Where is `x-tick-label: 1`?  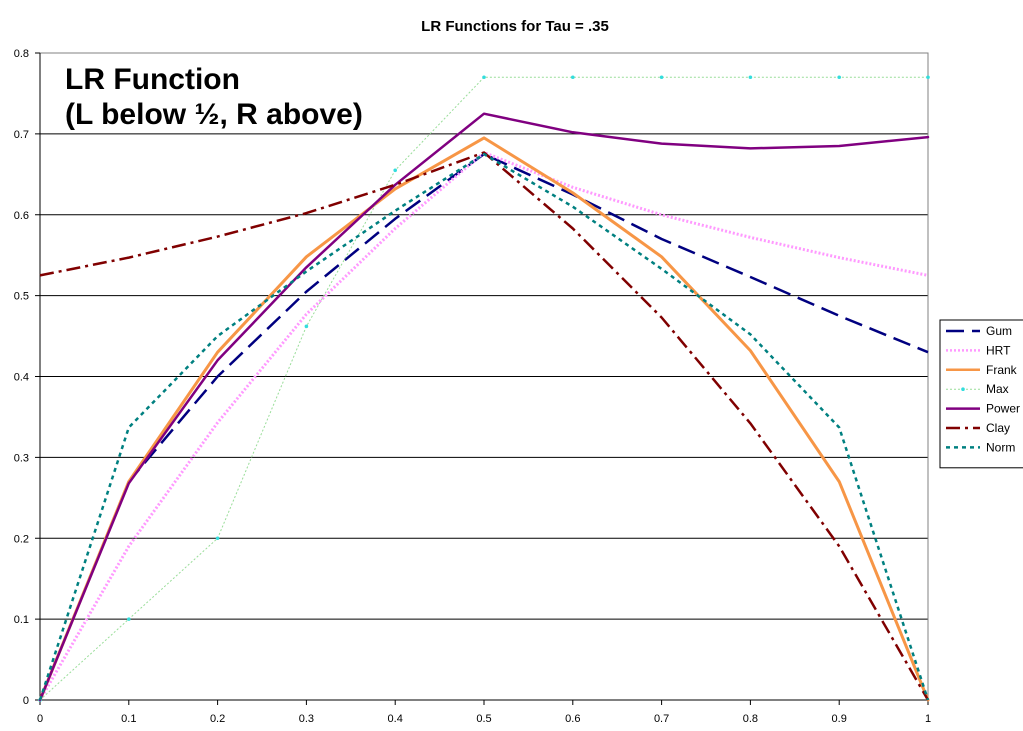 x-tick-label: 1 is located at coordinates (928, 719).